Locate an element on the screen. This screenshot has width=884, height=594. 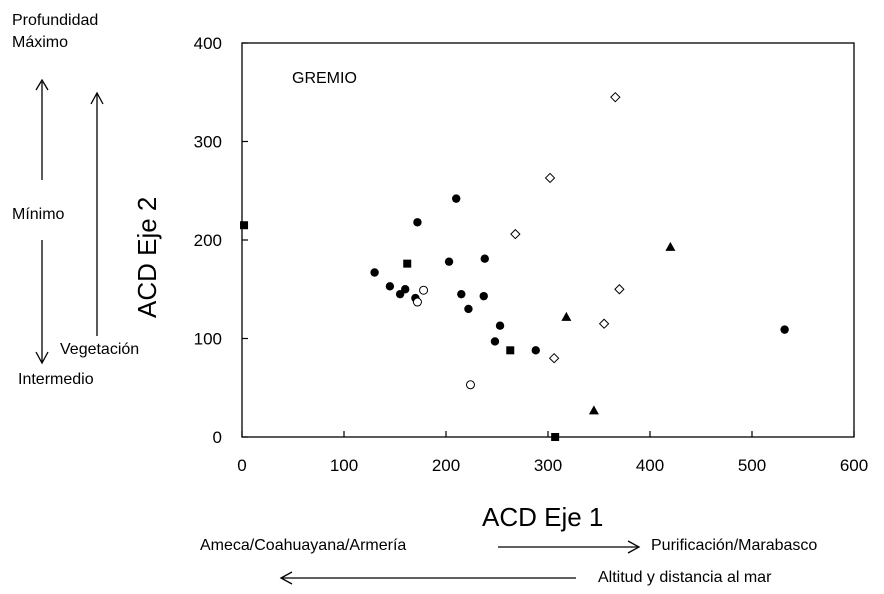
x-tick-label: 400 is located at coordinates (650, 465).